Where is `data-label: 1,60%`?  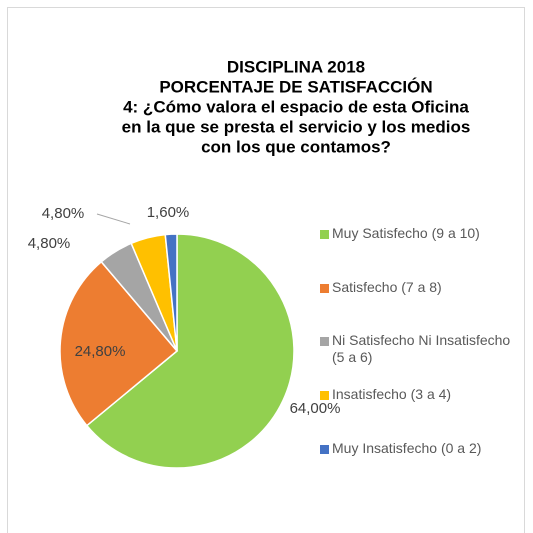 data-label: 1,60% is located at coordinates (168, 212).